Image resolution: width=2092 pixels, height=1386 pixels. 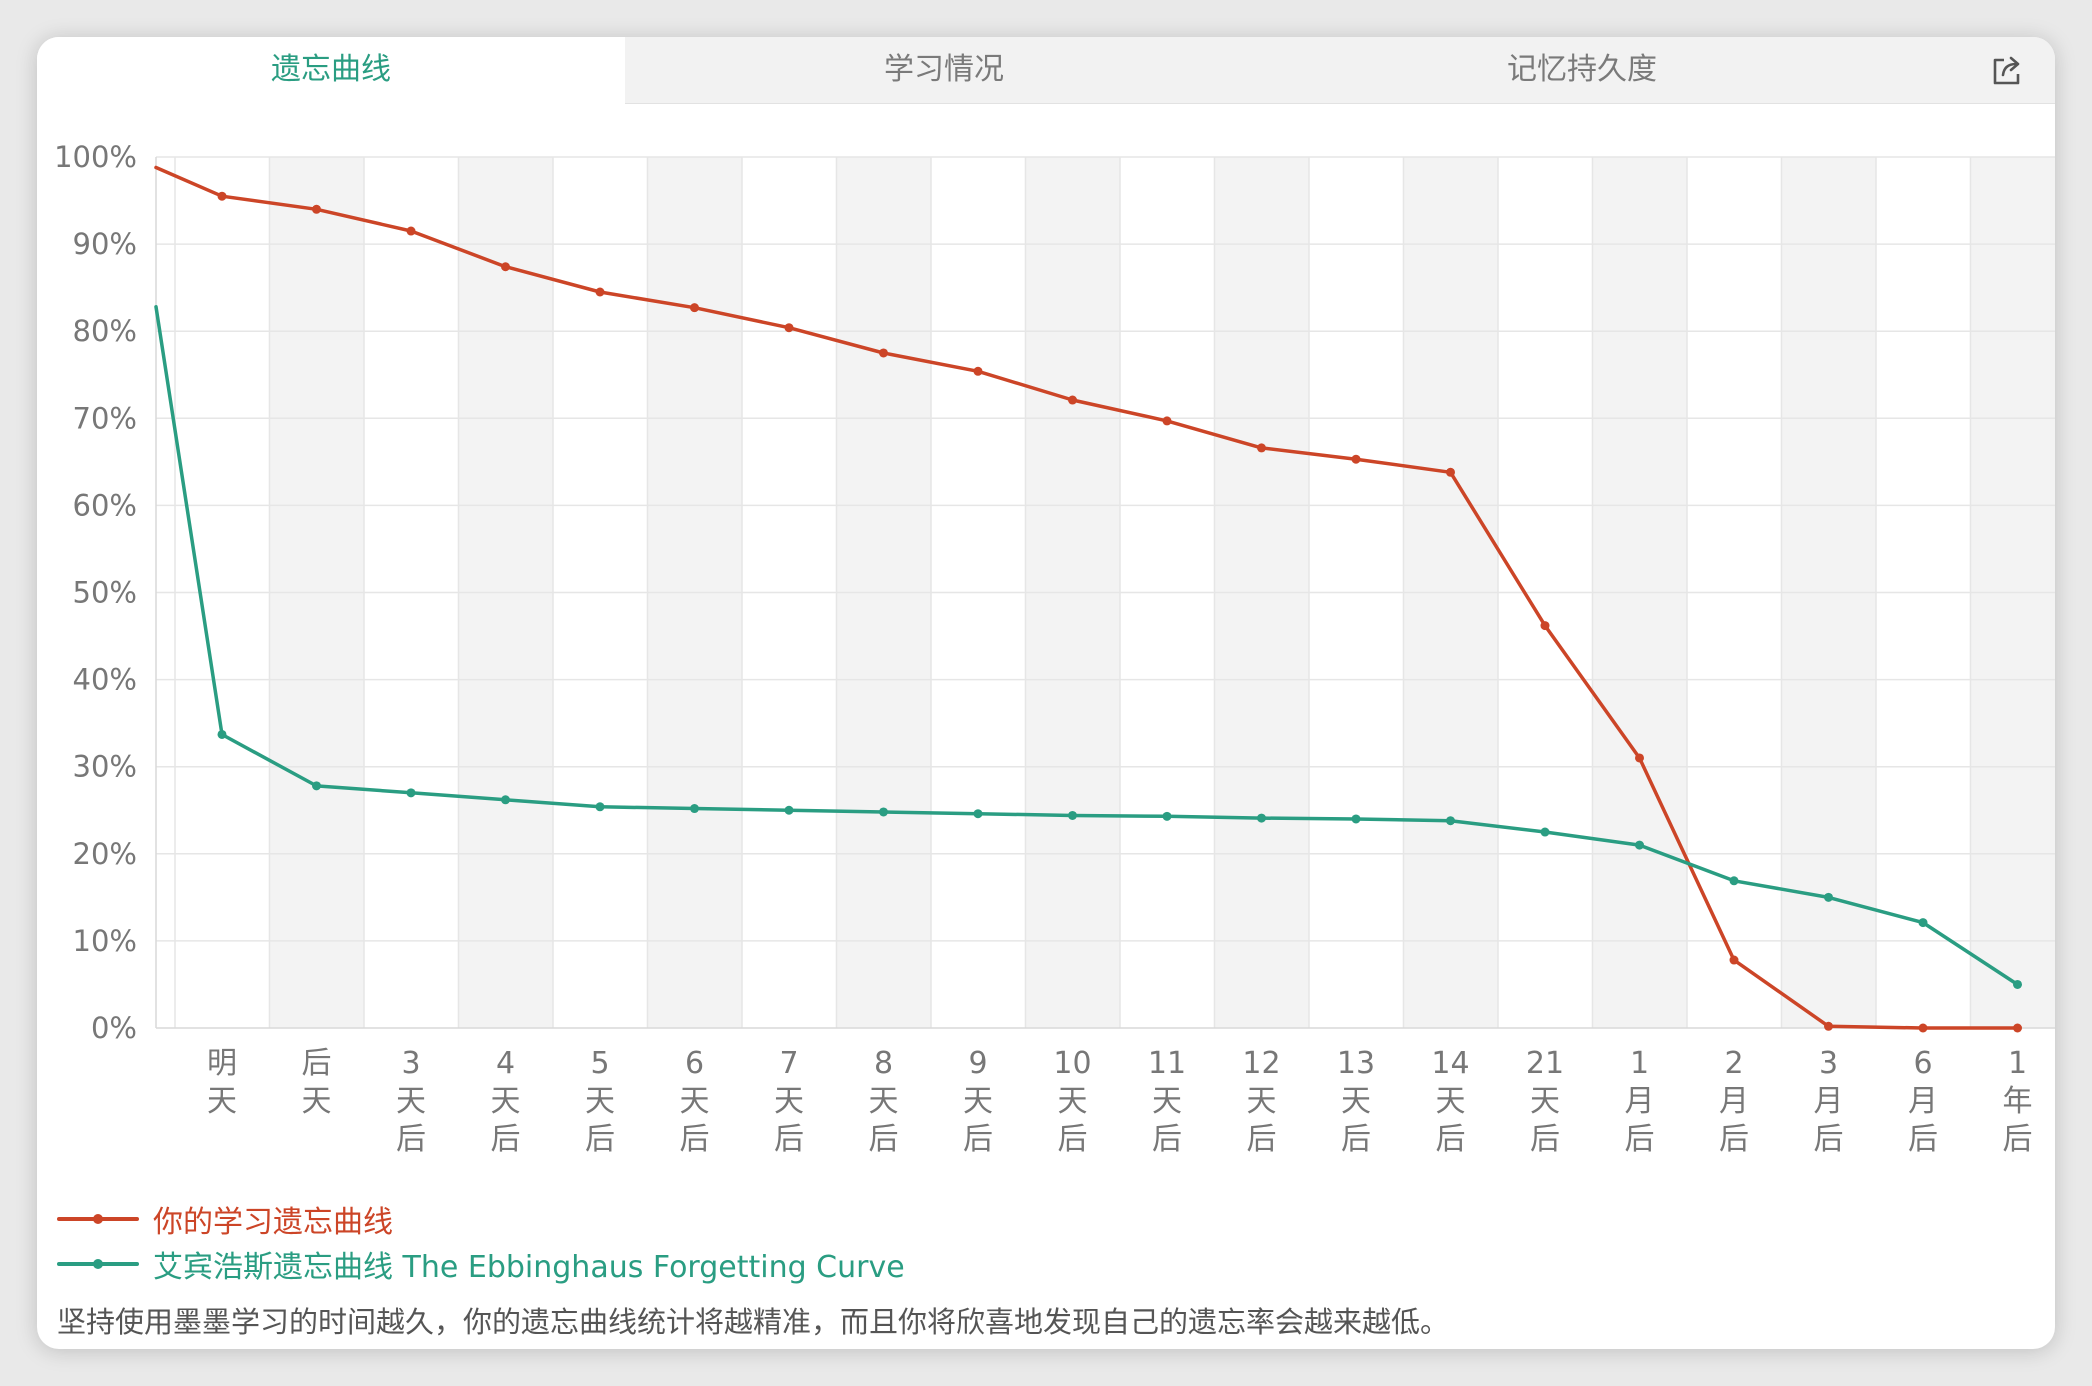 I want to click on x-tick-label: 3, so click(x=410, y=1063).